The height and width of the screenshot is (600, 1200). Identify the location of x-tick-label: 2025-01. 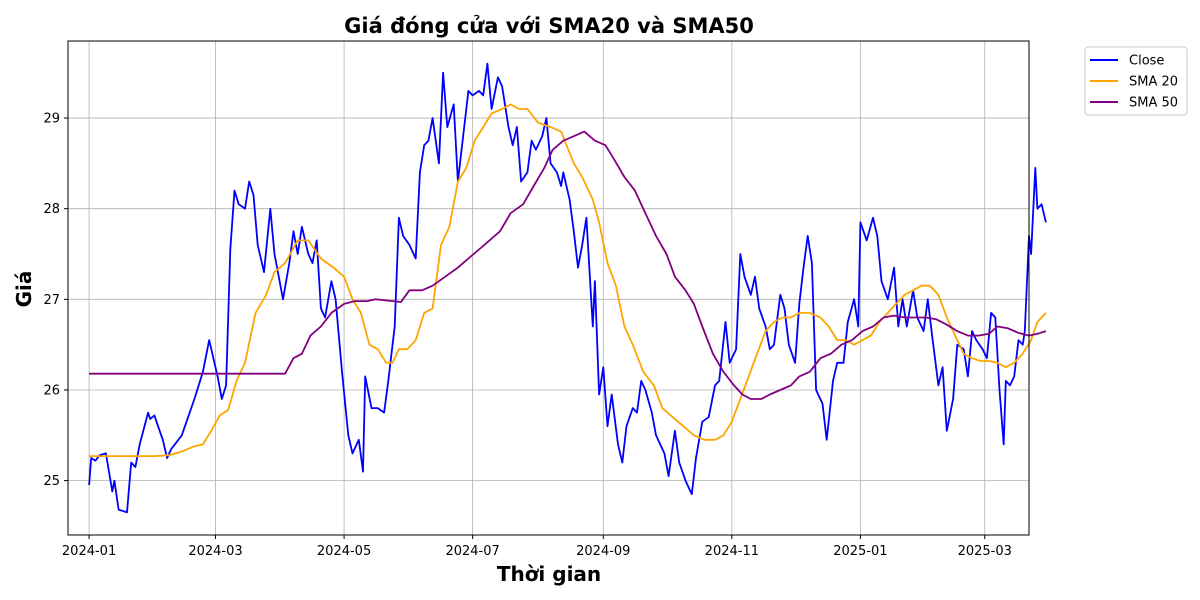
(860, 551).